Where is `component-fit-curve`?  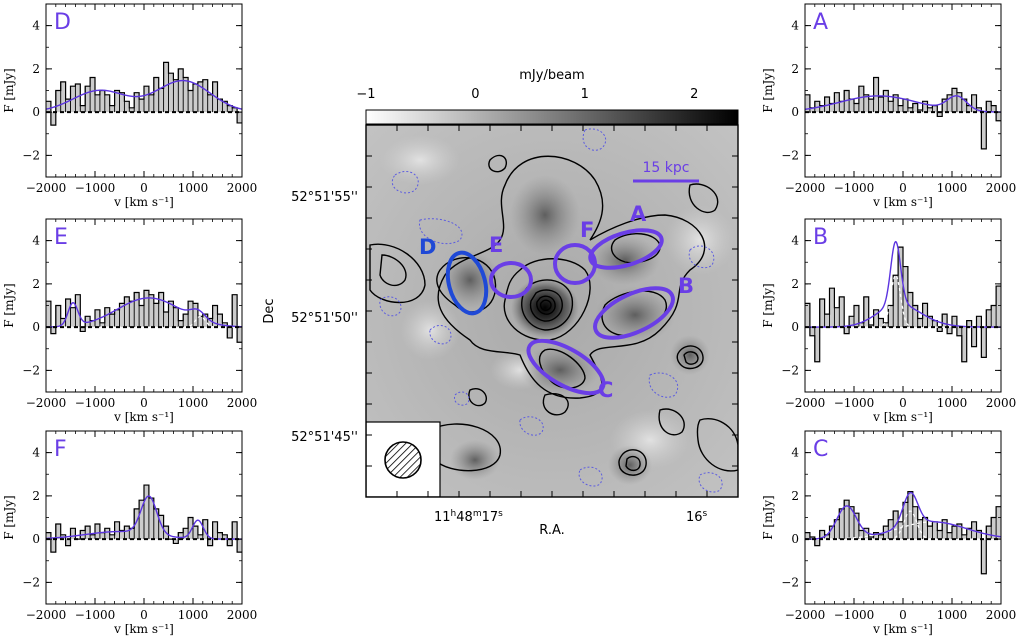
component-fit-curve is located at coordinates (903, 530).